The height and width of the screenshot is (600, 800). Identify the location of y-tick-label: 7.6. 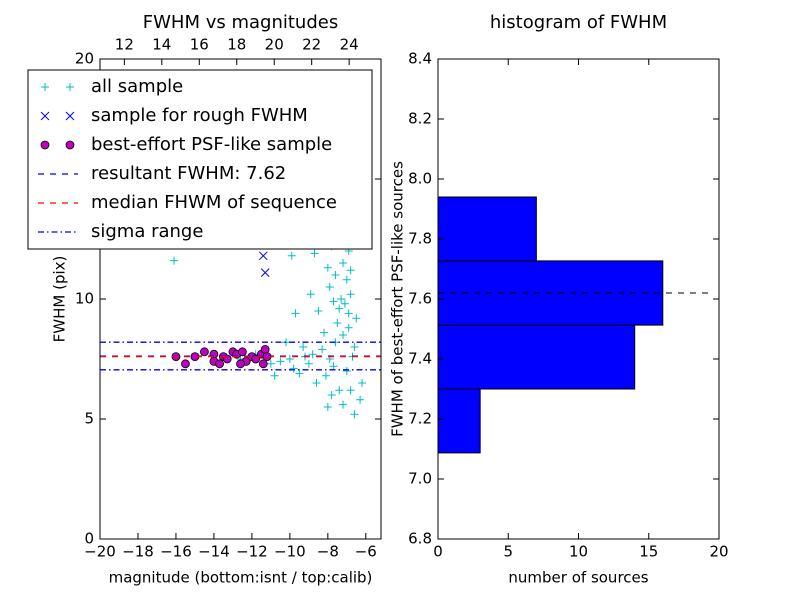
(420, 299).